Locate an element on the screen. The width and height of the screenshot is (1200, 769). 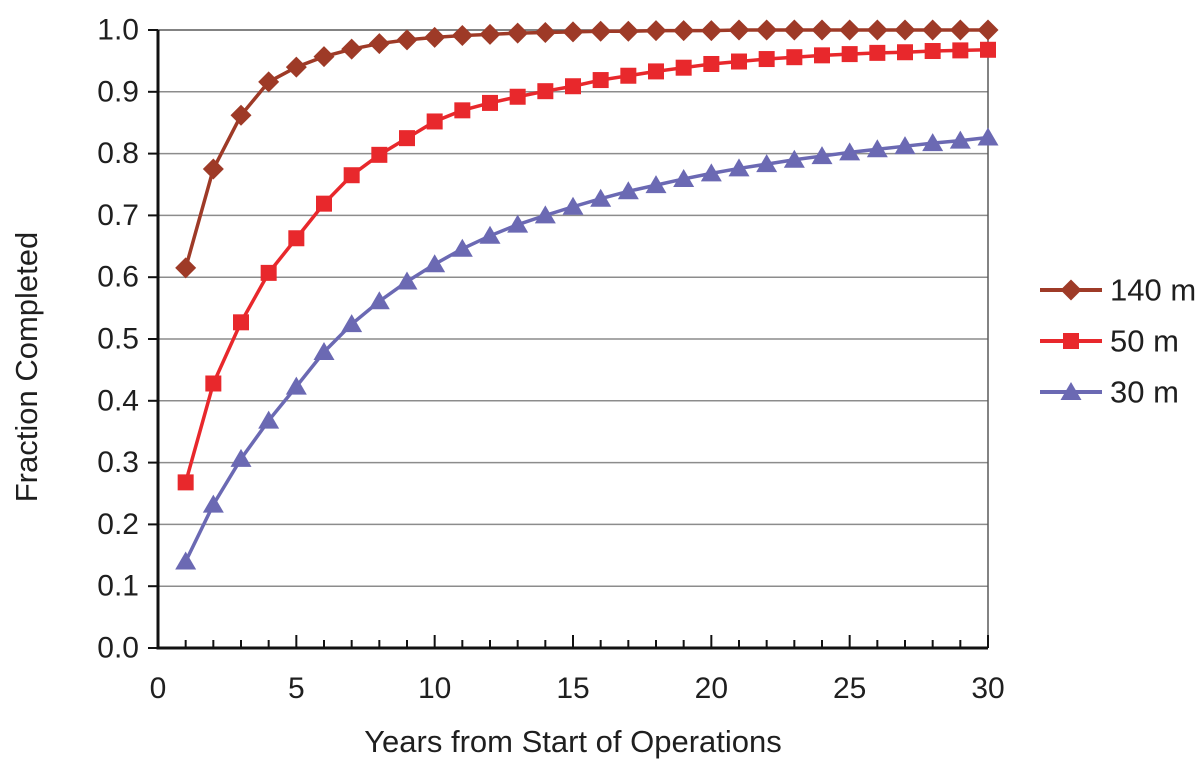
legend-marker-30-m is located at coordinates (1071, 391).